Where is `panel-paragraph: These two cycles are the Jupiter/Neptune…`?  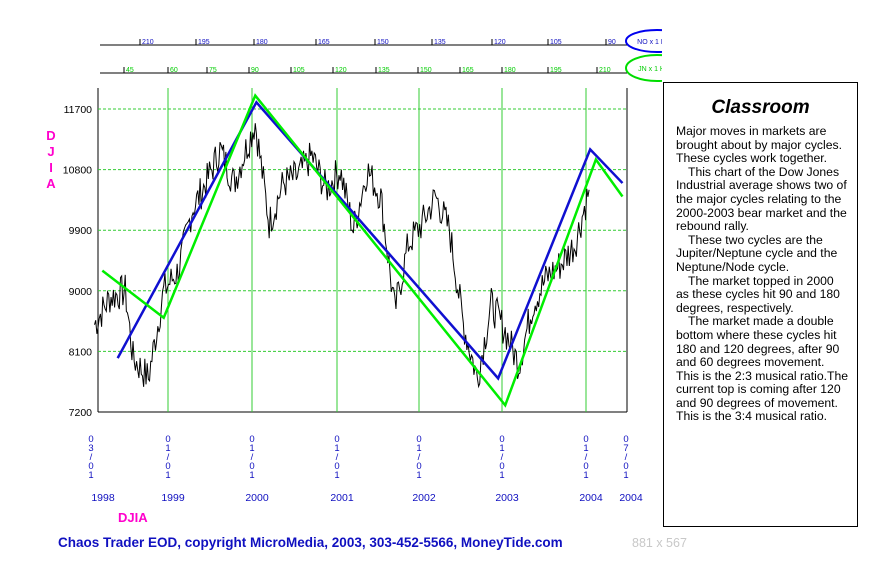 panel-paragraph: These two cycles are the Jupiter/Neptune… is located at coordinates (757, 253).